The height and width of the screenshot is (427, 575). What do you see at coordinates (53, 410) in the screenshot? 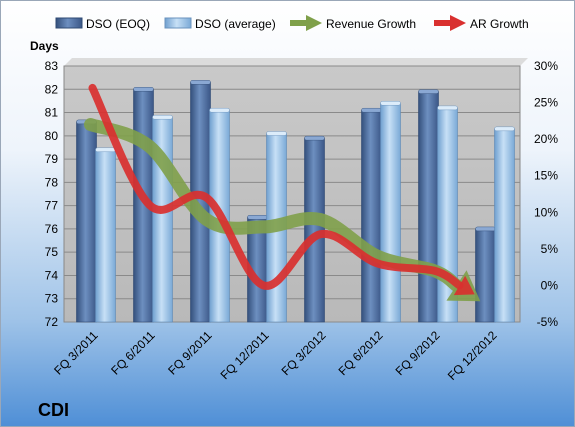
I see `company-label: CDI` at bounding box center [53, 410].